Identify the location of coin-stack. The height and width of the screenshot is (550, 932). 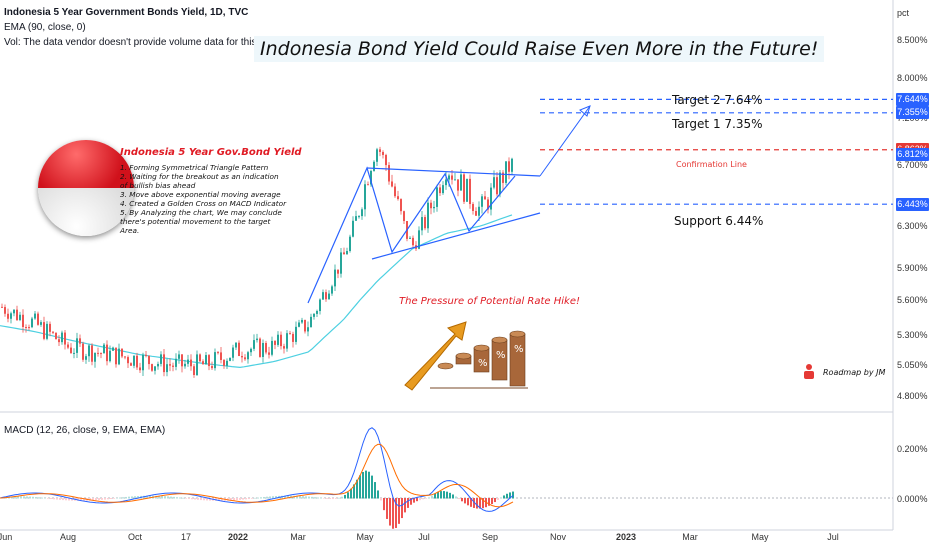
(517, 360).